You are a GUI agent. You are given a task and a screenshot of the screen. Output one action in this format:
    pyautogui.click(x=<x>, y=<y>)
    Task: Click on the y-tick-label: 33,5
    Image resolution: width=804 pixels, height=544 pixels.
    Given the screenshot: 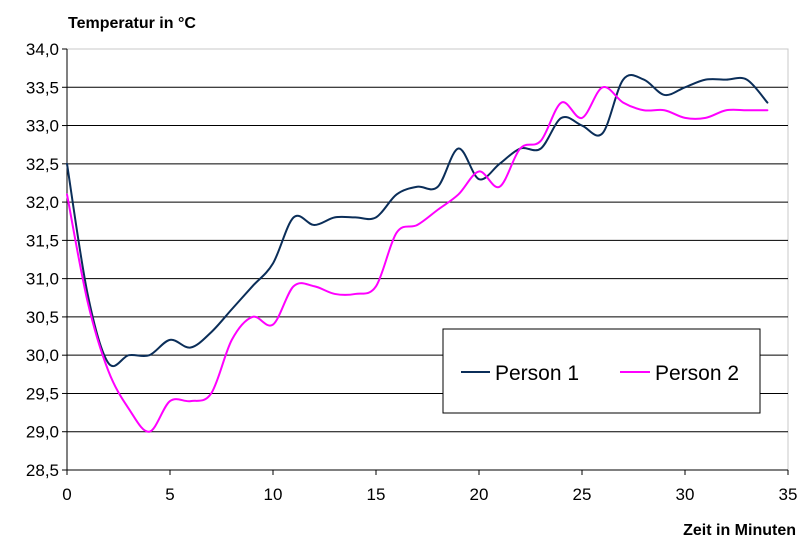 What is the action you would take?
    pyautogui.click(x=42, y=87)
    